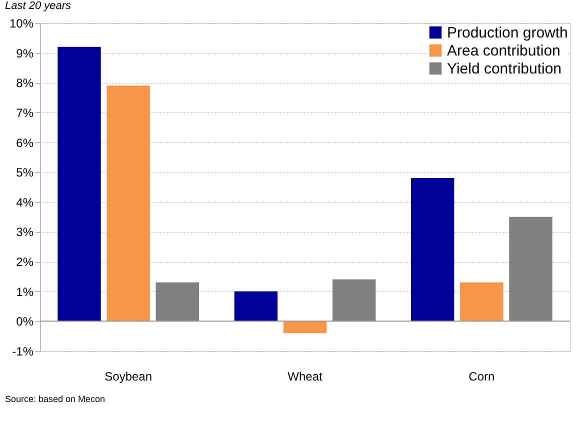  Describe the element at coordinates (21, 23) in the screenshot. I see `y-tick-label: 10%` at that location.